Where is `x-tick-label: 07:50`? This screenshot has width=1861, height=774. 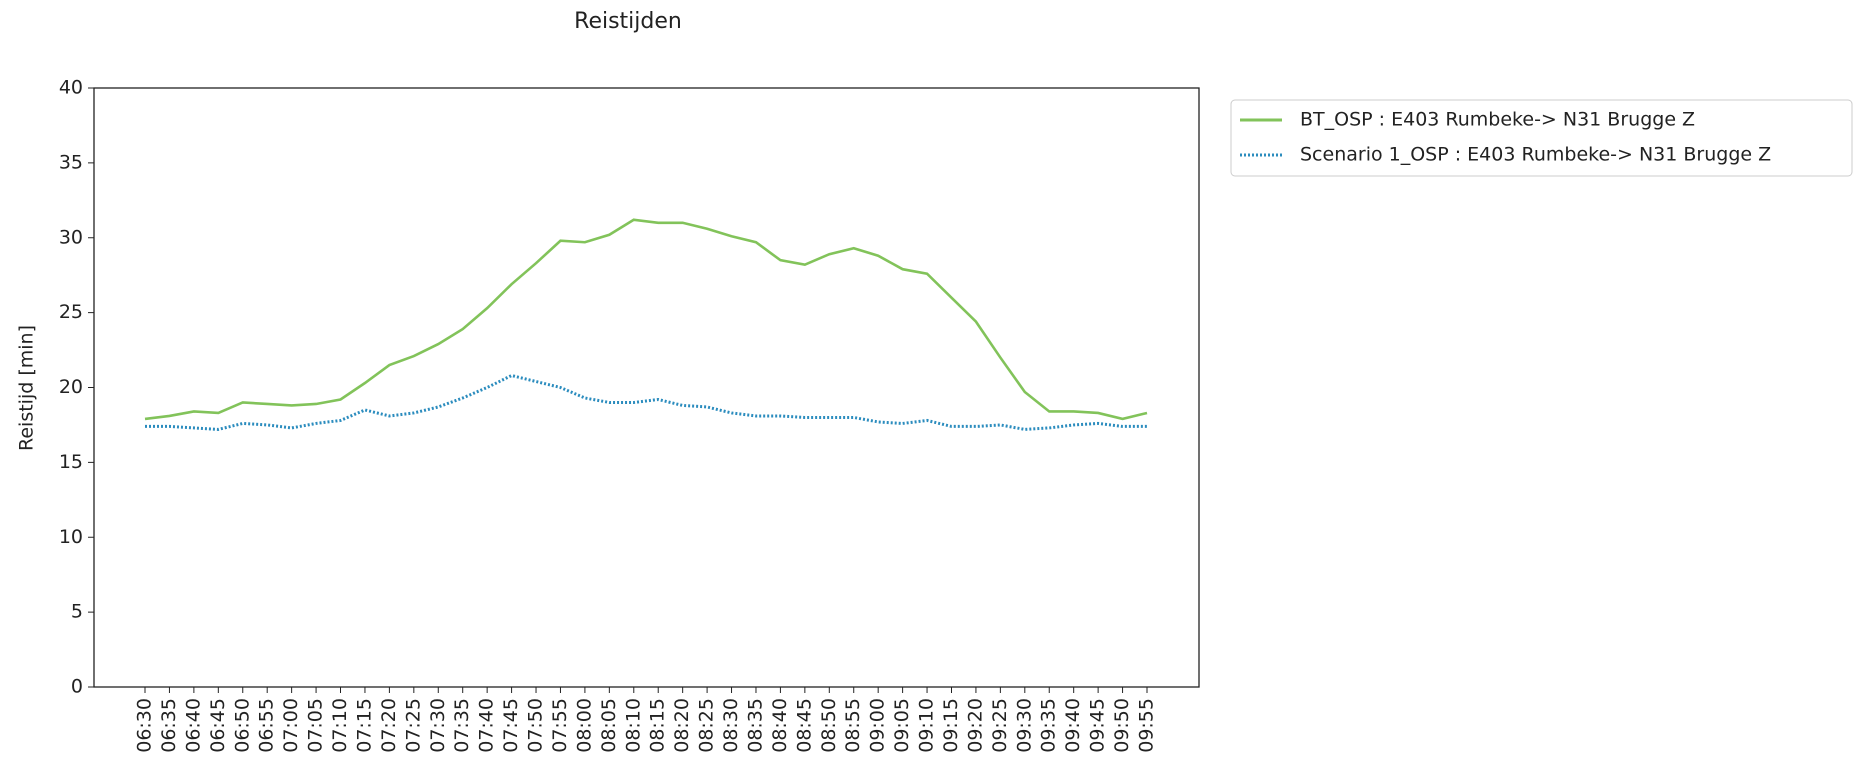 x-tick-label: 07:50 is located at coordinates (536, 725).